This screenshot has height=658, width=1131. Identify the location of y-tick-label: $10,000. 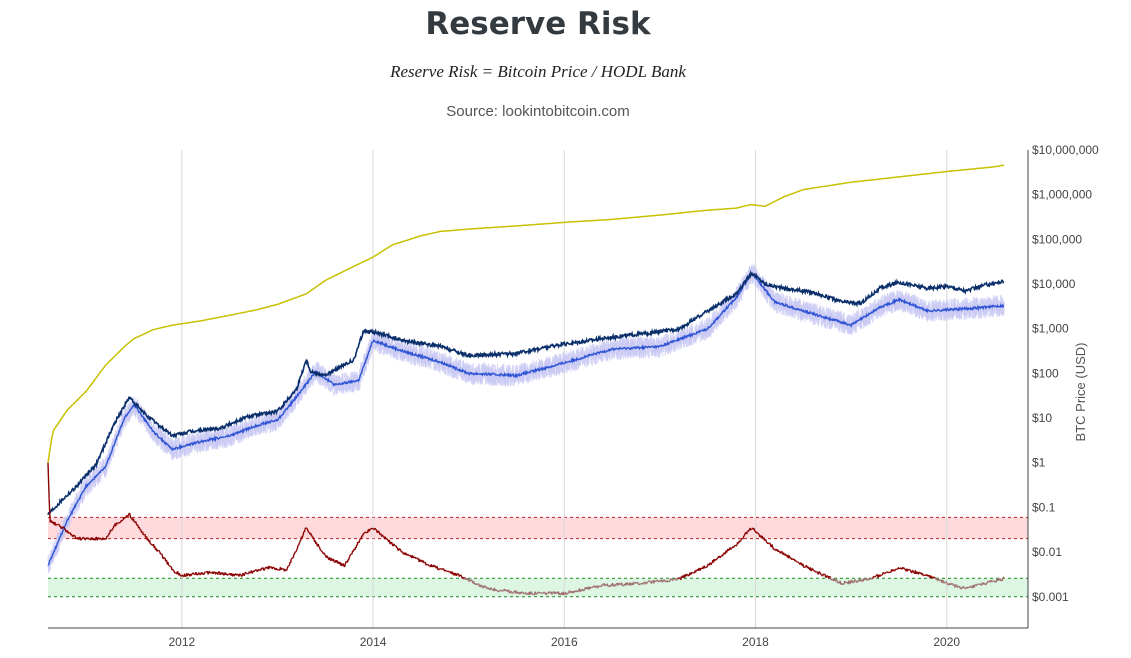
(1054, 284).